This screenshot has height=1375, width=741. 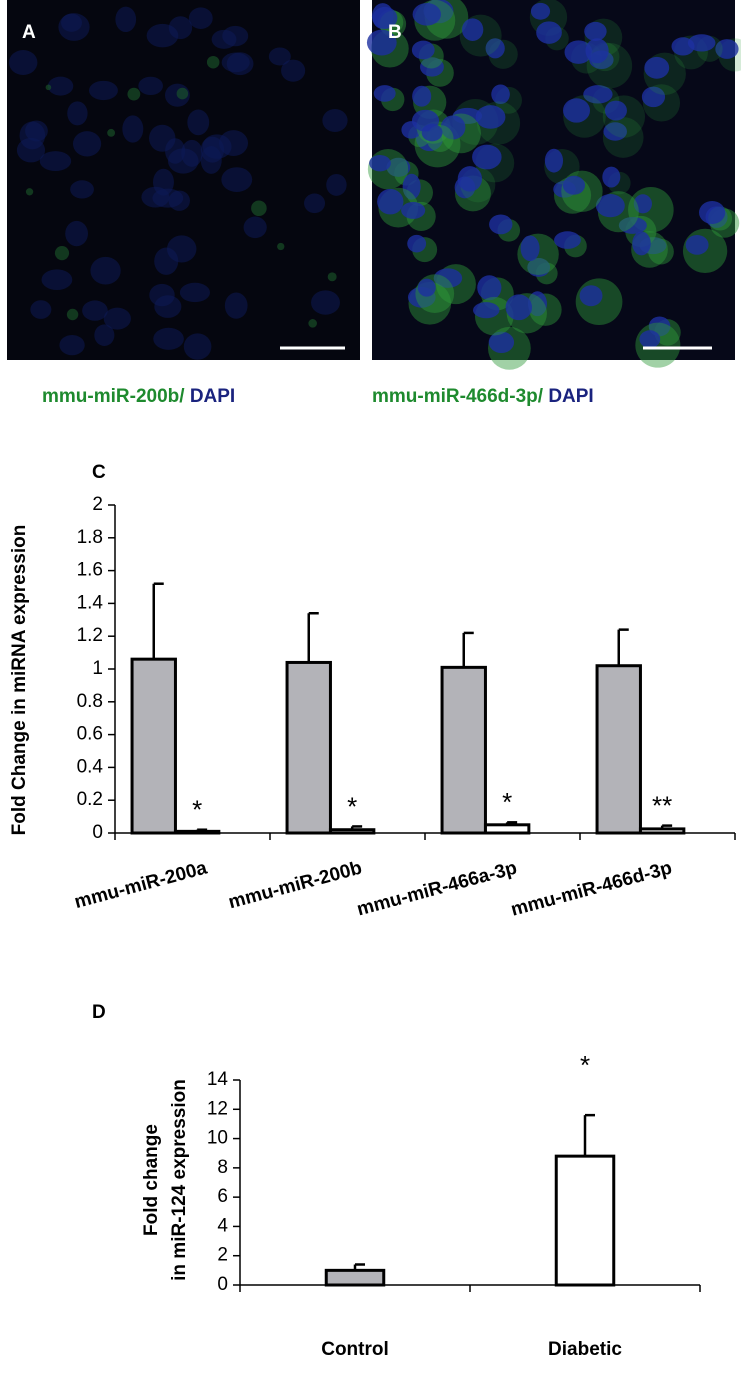 What do you see at coordinates (90, 570) in the screenshot?
I see `y-tick-label: 1.6` at bounding box center [90, 570].